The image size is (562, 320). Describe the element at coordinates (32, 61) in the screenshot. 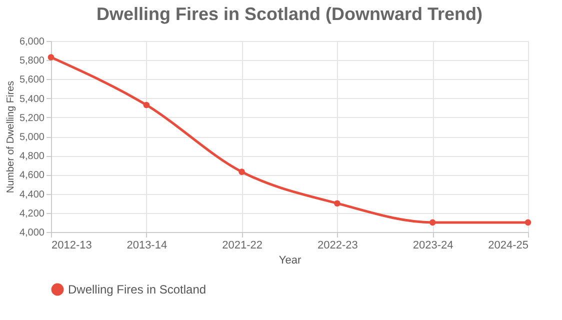

I see `y-tick-label: 5,800` at that location.